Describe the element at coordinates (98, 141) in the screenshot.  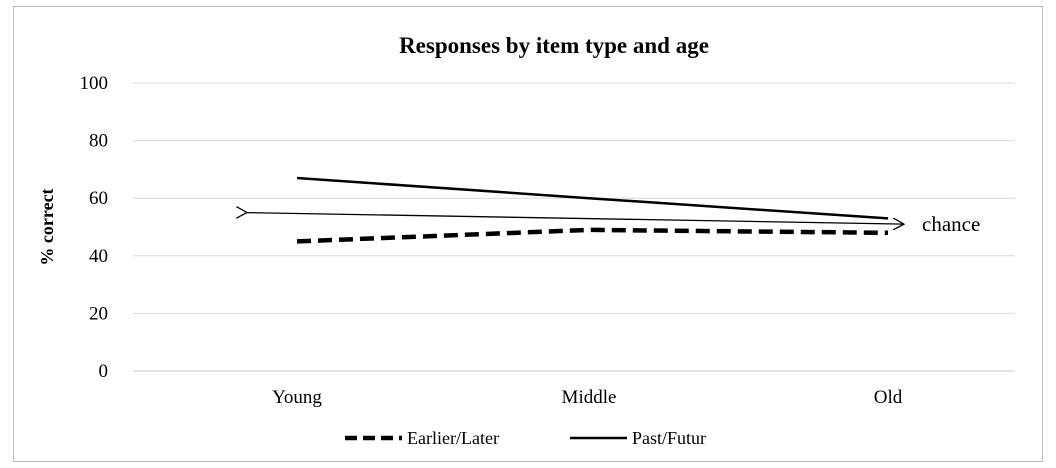
I see `y-tick-label: 80` at that location.